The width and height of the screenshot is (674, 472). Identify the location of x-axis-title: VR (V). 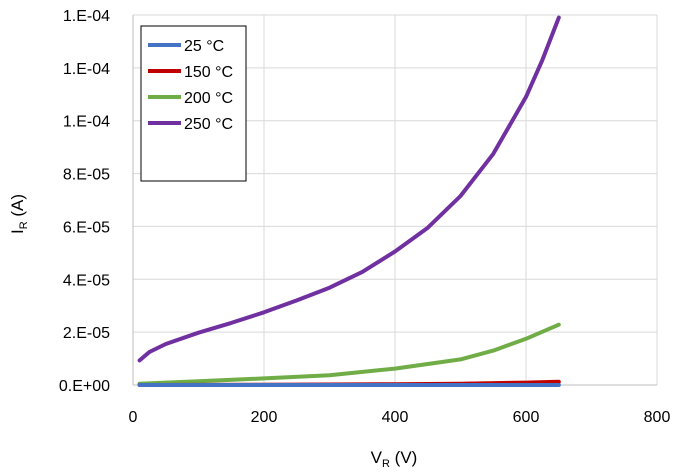
(394, 459).